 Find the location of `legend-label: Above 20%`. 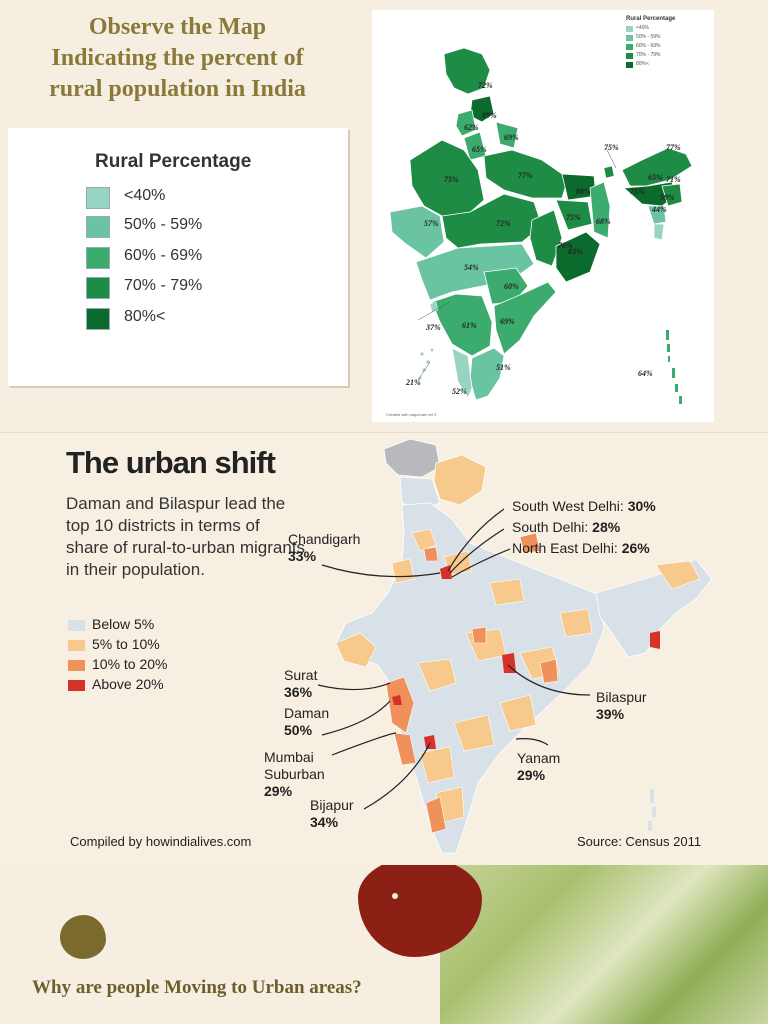

legend-label: Above 20% is located at coordinates (128, 684).